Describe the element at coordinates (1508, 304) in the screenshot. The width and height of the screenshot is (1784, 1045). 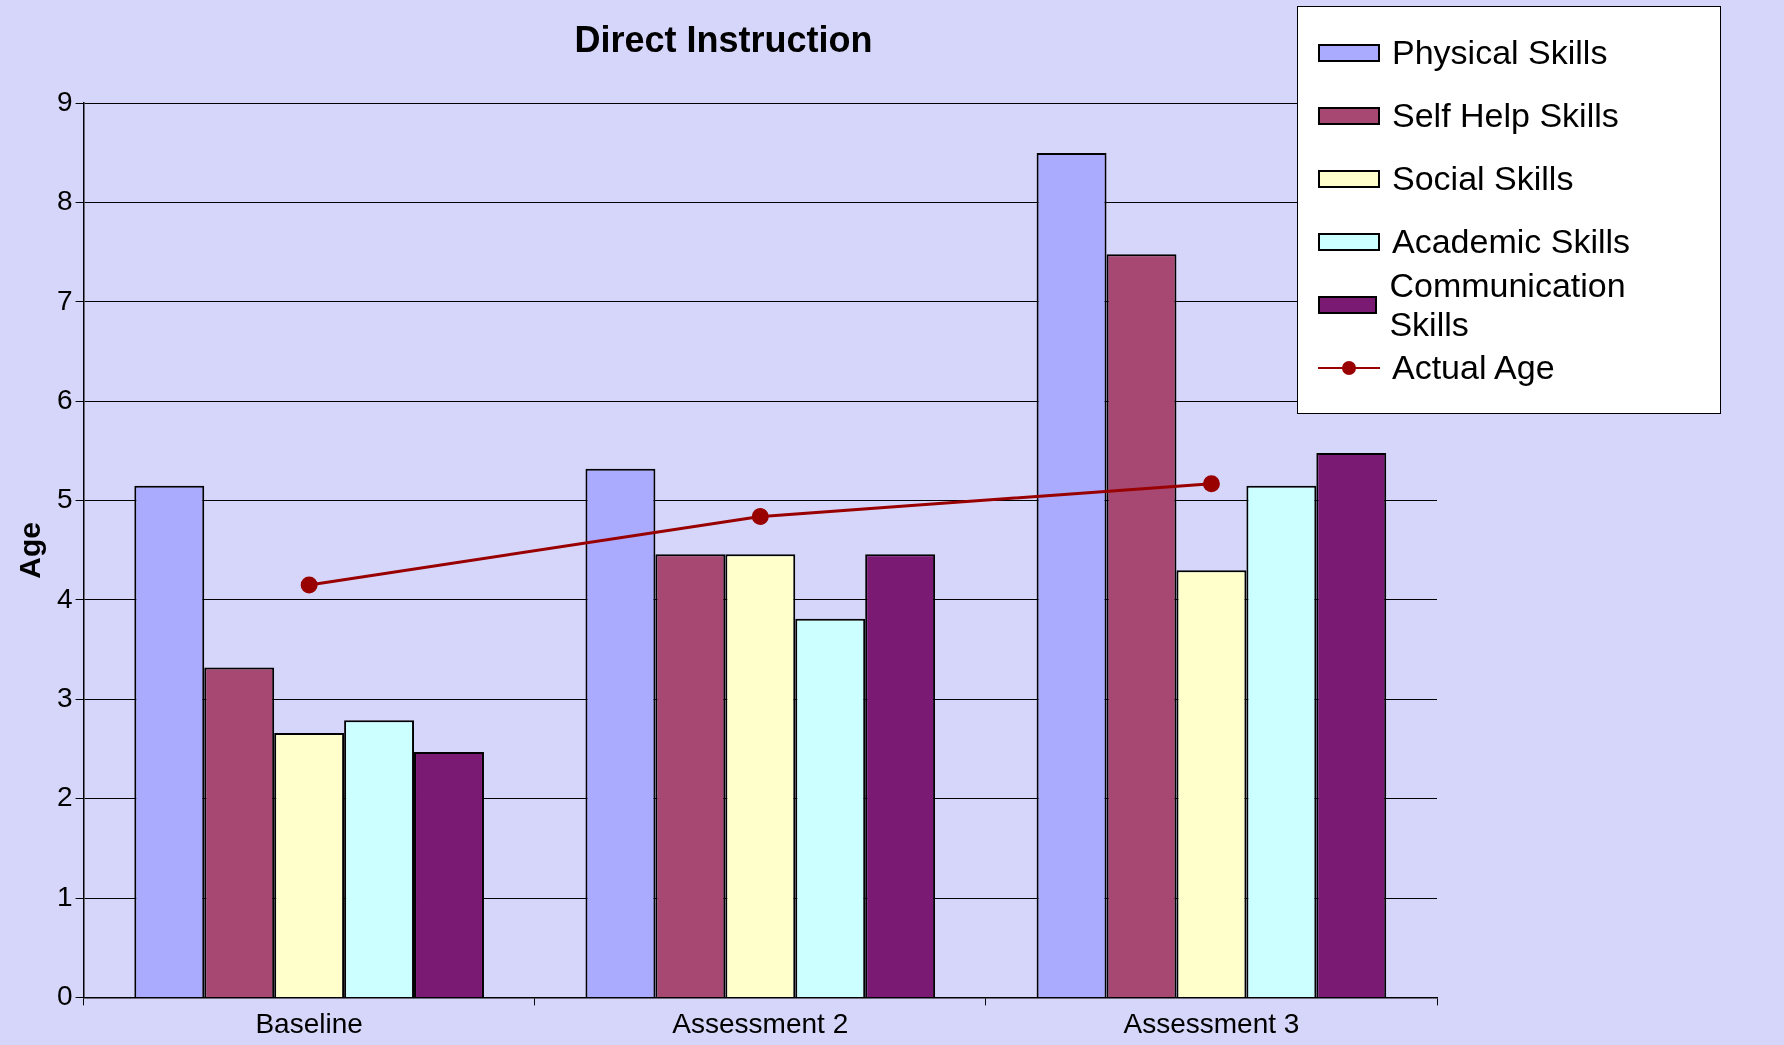
I see `legend-label: Communication Skills` at that location.